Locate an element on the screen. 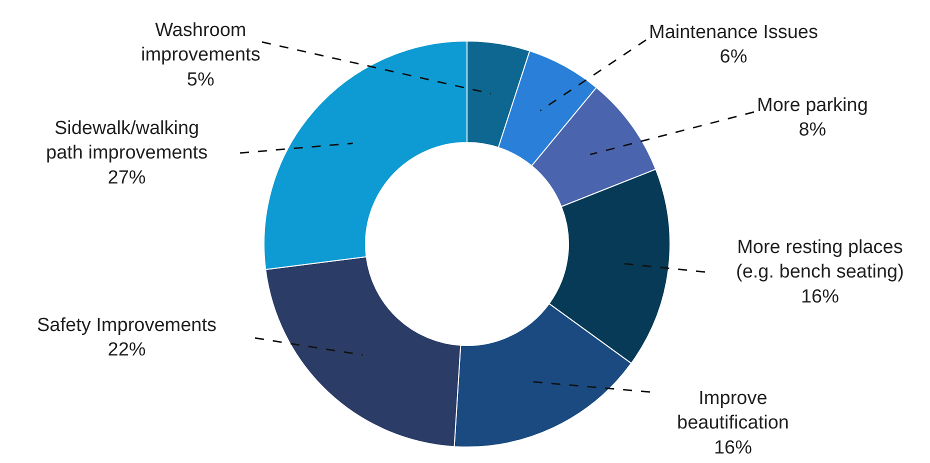  slice-label: Safety Improvements is located at coordinates (127, 325).